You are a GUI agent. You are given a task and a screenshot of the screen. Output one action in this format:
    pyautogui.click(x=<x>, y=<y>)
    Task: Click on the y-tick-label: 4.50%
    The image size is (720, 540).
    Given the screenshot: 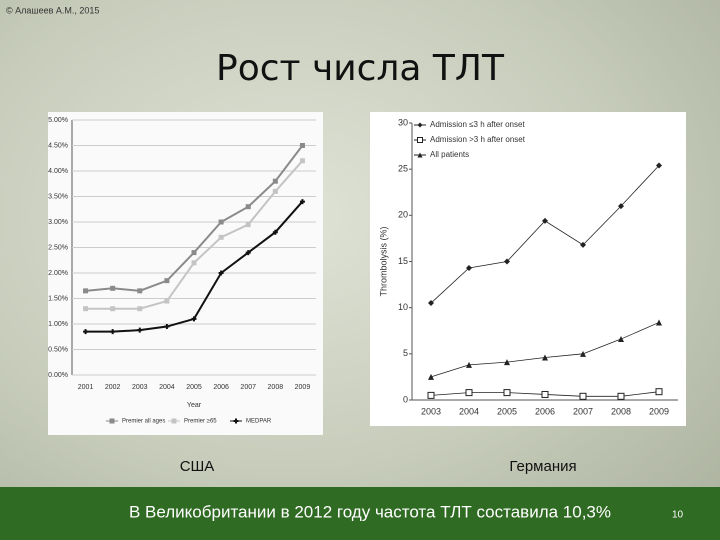 What is the action you would take?
    pyautogui.click(x=58, y=145)
    